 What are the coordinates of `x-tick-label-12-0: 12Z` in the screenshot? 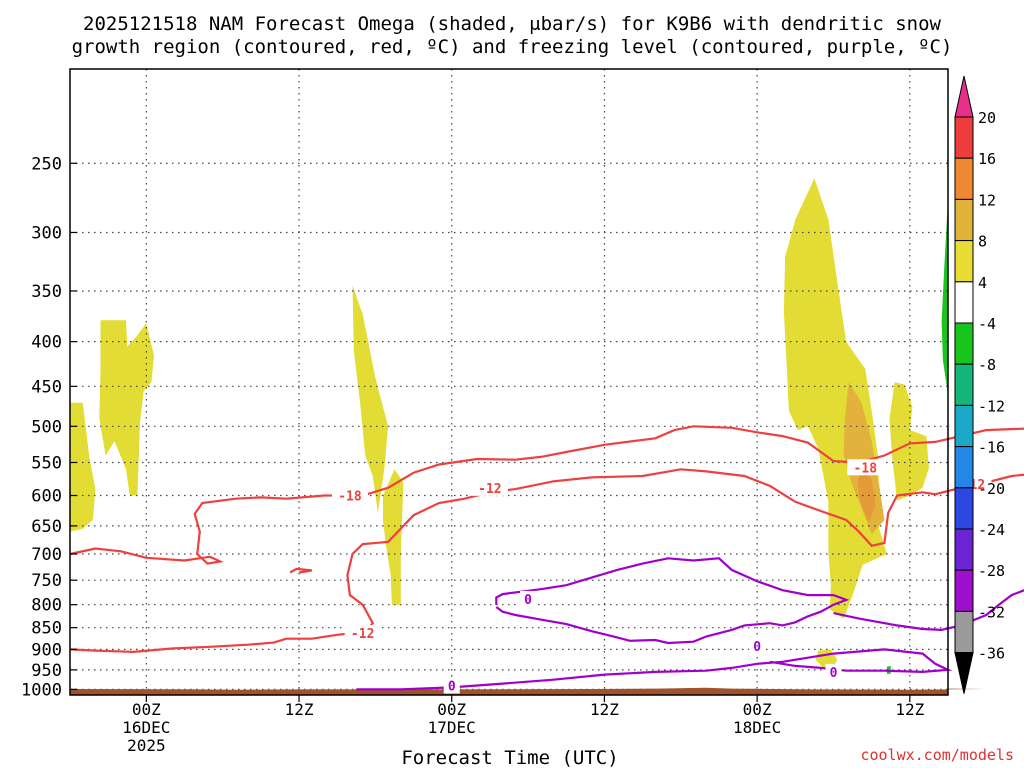 It's located at (299, 709).